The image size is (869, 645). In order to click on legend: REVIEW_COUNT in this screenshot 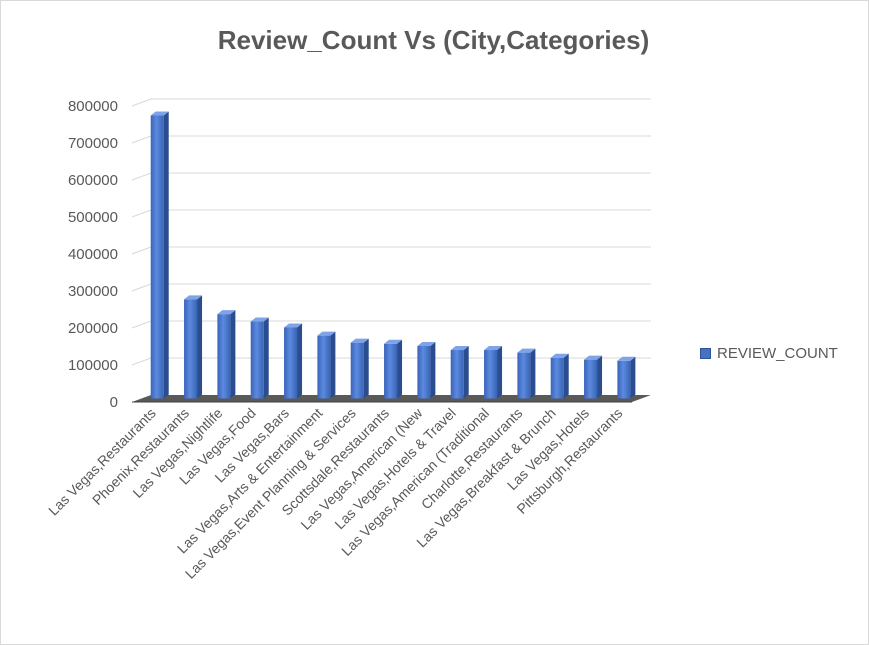, I will do `click(769, 353)`.